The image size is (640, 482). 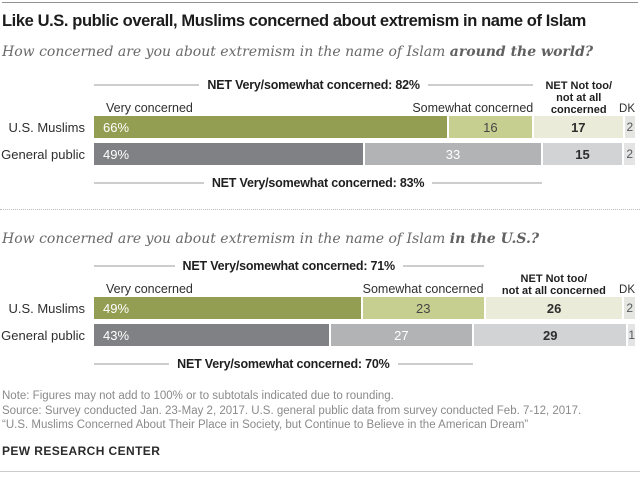 I want to click on bar-segment: 17, so click(x=578, y=127).